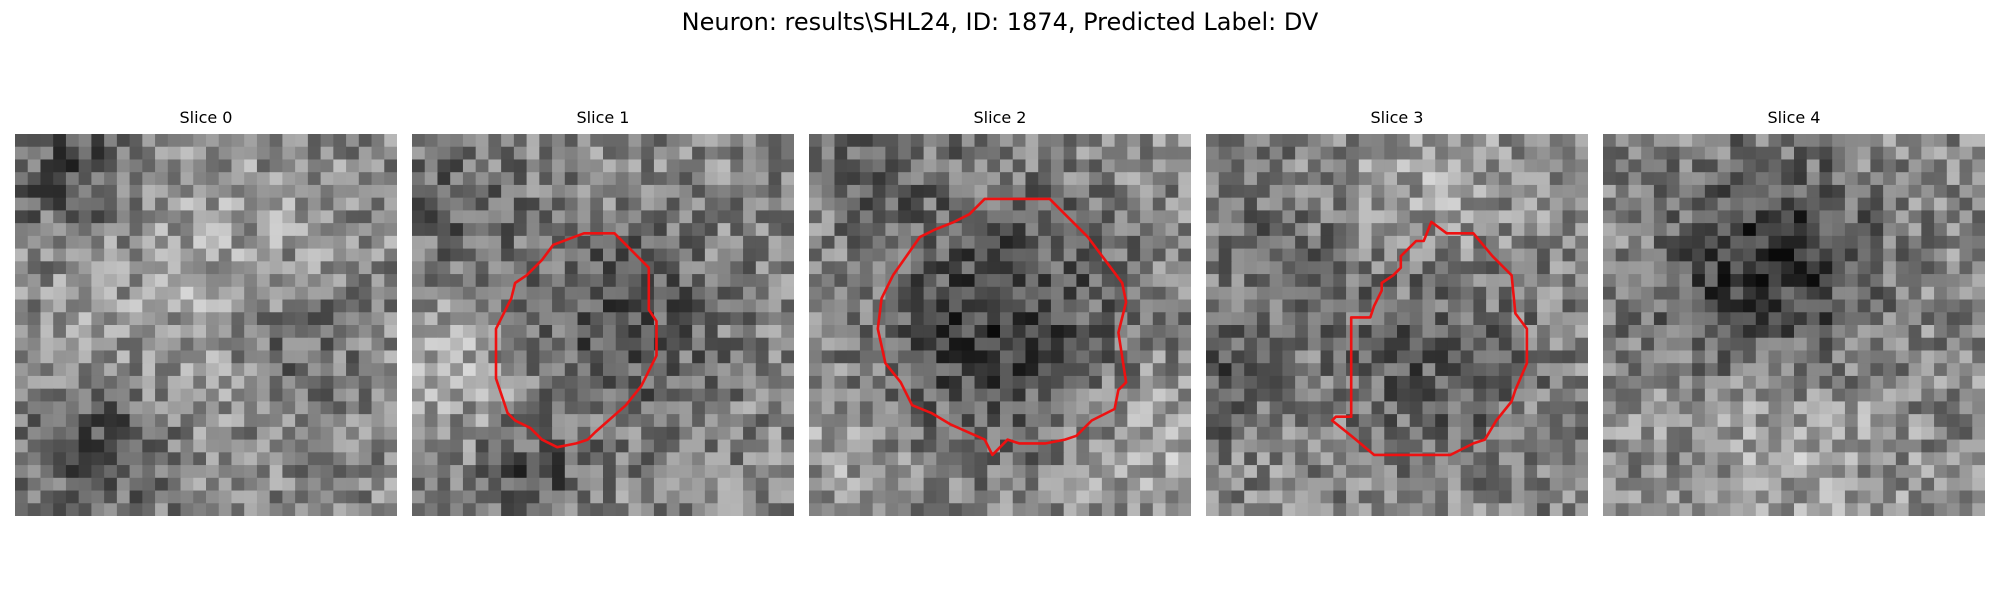 The image size is (2000, 600). I want to click on slice-3-image, so click(1397, 325).